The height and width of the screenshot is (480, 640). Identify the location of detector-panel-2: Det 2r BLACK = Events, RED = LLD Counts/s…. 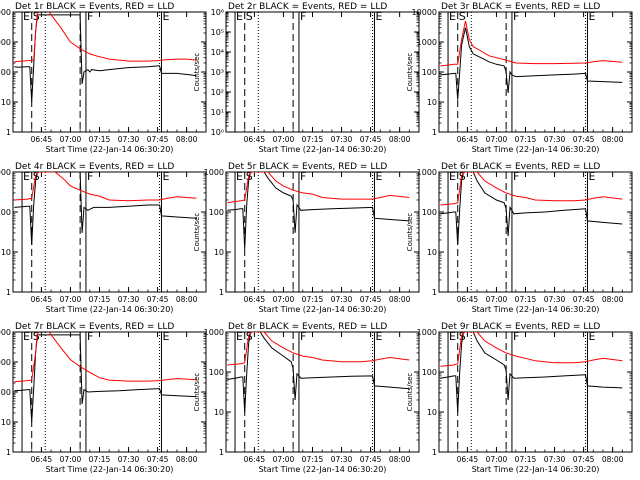
(306, 78).